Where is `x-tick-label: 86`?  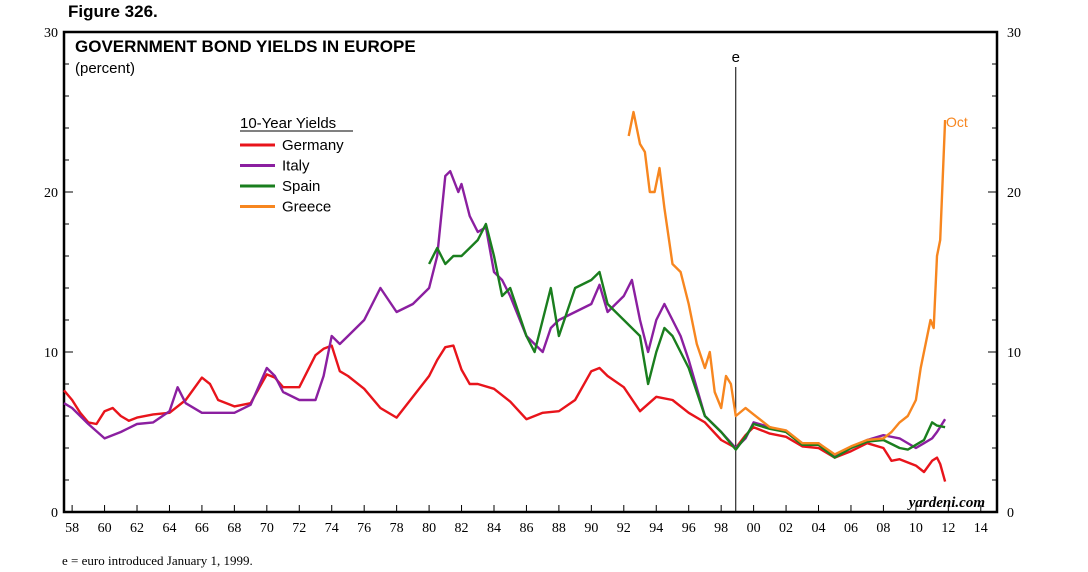 x-tick-label: 86 is located at coordinates (526, 528).